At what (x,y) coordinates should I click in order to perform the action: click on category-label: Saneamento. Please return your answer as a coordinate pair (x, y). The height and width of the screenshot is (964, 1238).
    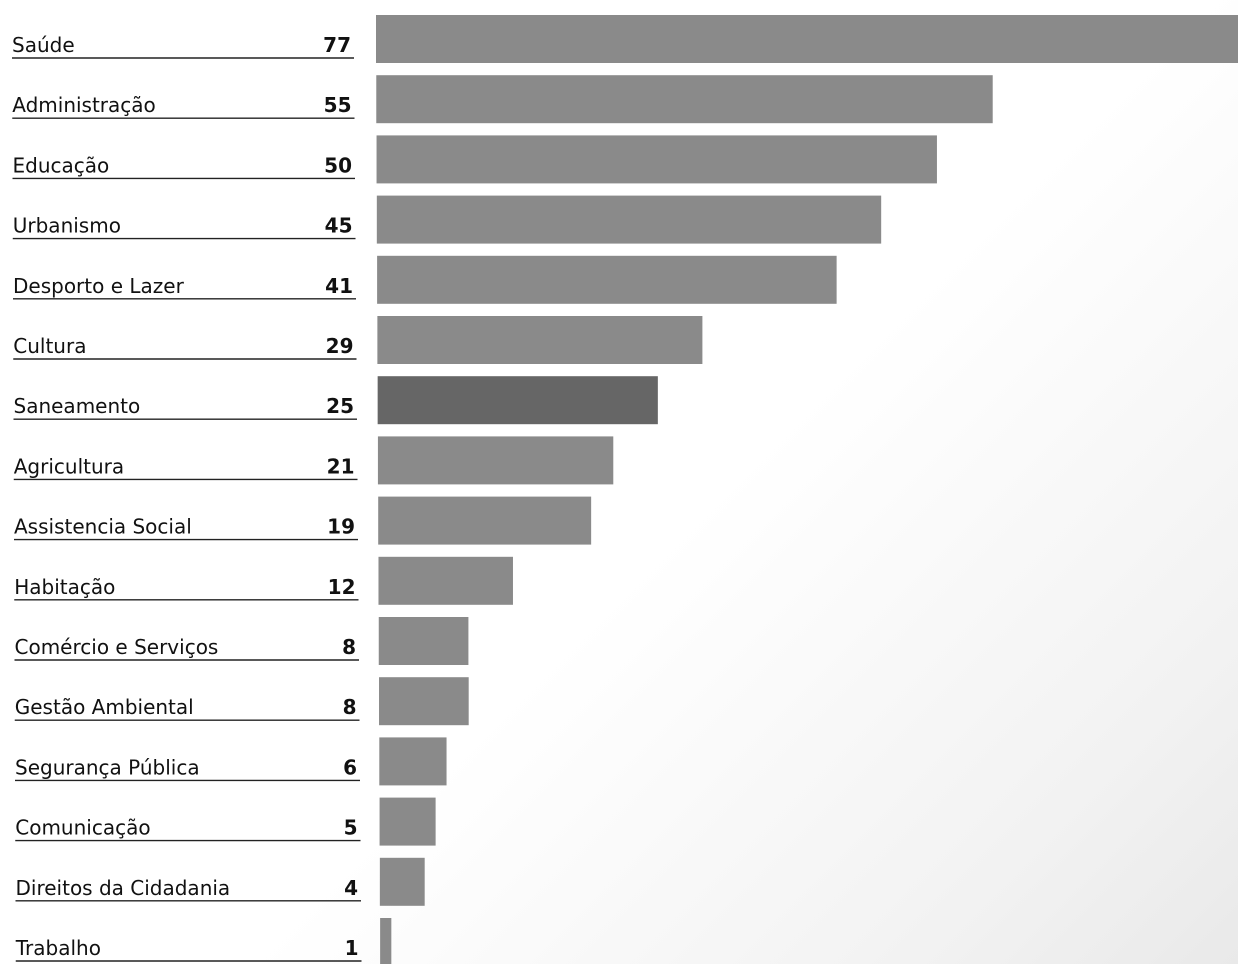
    Looking at the image, I should click on (77, 406).